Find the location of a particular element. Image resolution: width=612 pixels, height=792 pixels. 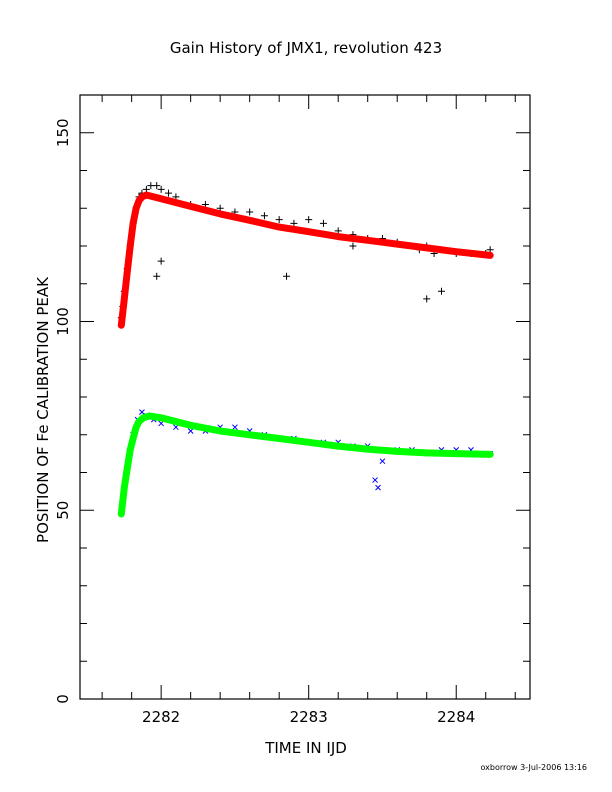

x-tick-label: 2282 is located at coordinates (161, 717).